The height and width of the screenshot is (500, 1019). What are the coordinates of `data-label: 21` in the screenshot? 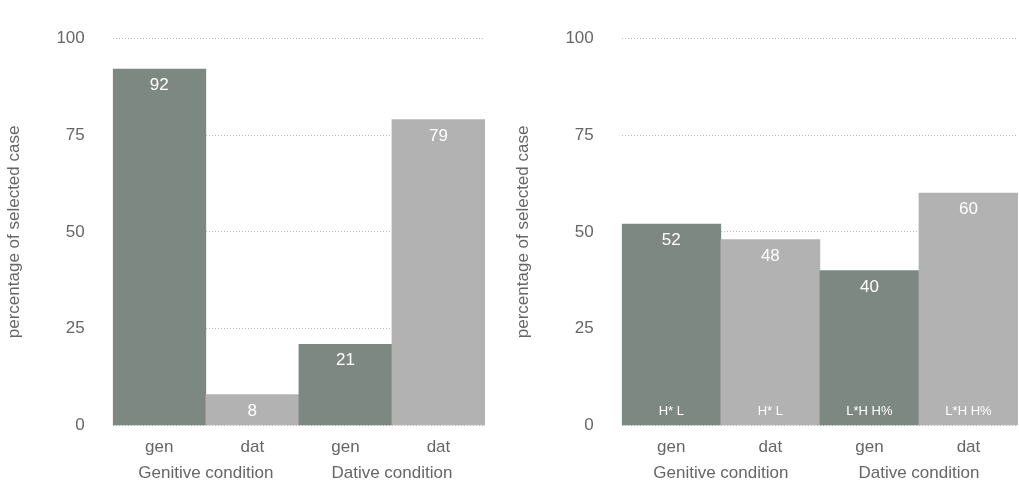 It's located at (345, 360).